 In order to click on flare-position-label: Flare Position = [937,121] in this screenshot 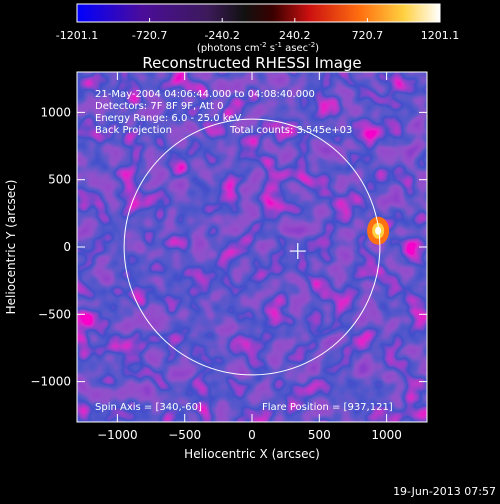, I will do `click(327, 407)`.